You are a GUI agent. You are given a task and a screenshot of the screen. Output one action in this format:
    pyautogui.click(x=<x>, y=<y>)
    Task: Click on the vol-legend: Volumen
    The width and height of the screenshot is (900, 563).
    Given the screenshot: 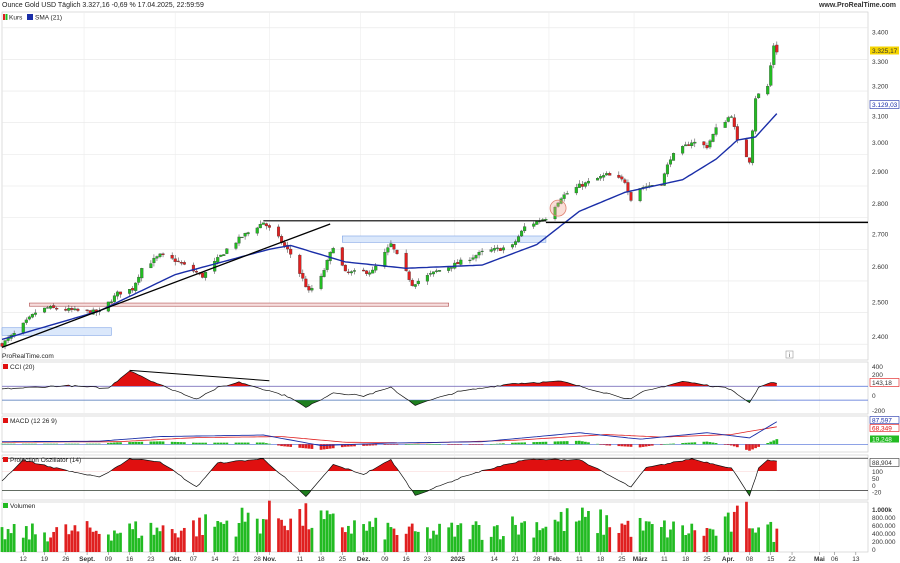 What is the action you would take?
    pyautogui.click(x=19, y=506)
    